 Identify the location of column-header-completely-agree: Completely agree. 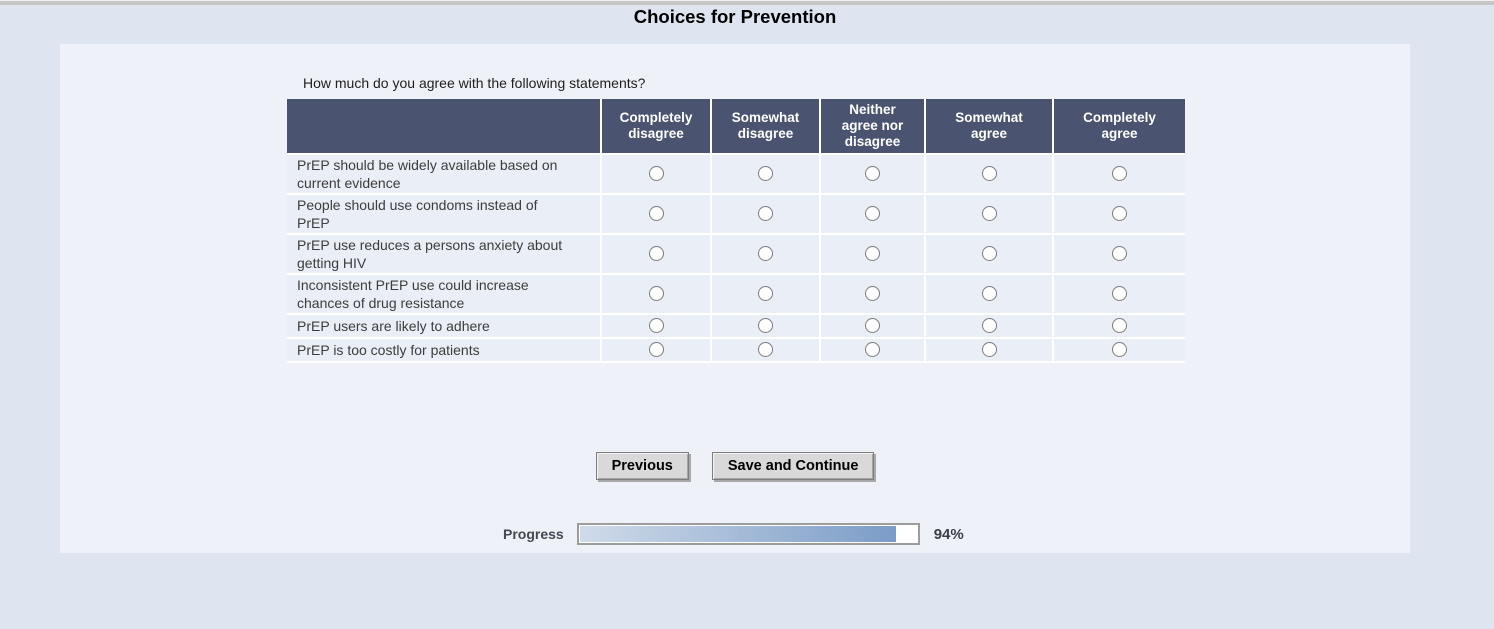
(1119, 127).